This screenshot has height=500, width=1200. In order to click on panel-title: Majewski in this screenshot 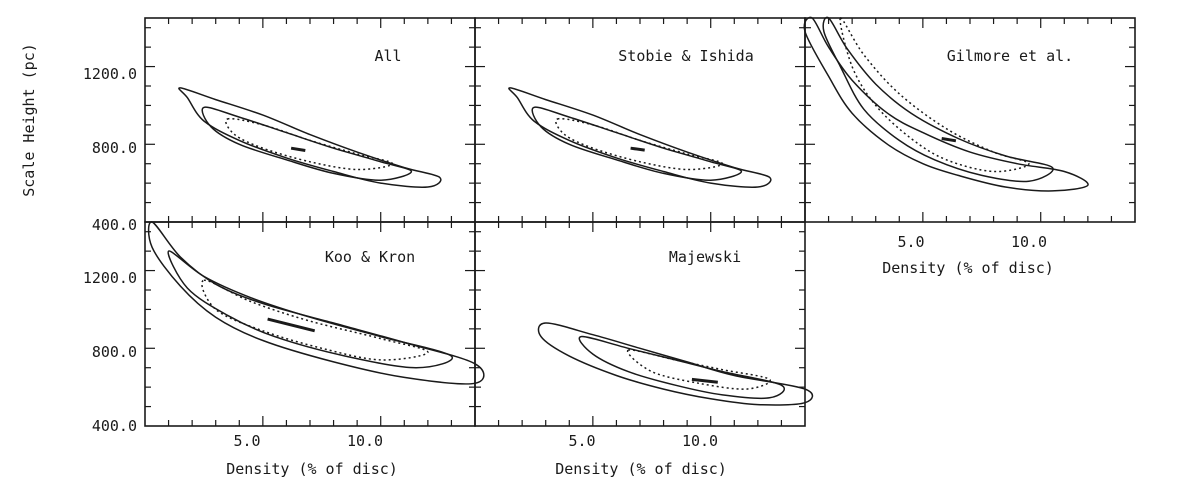, I will do `click(705, 257)`.